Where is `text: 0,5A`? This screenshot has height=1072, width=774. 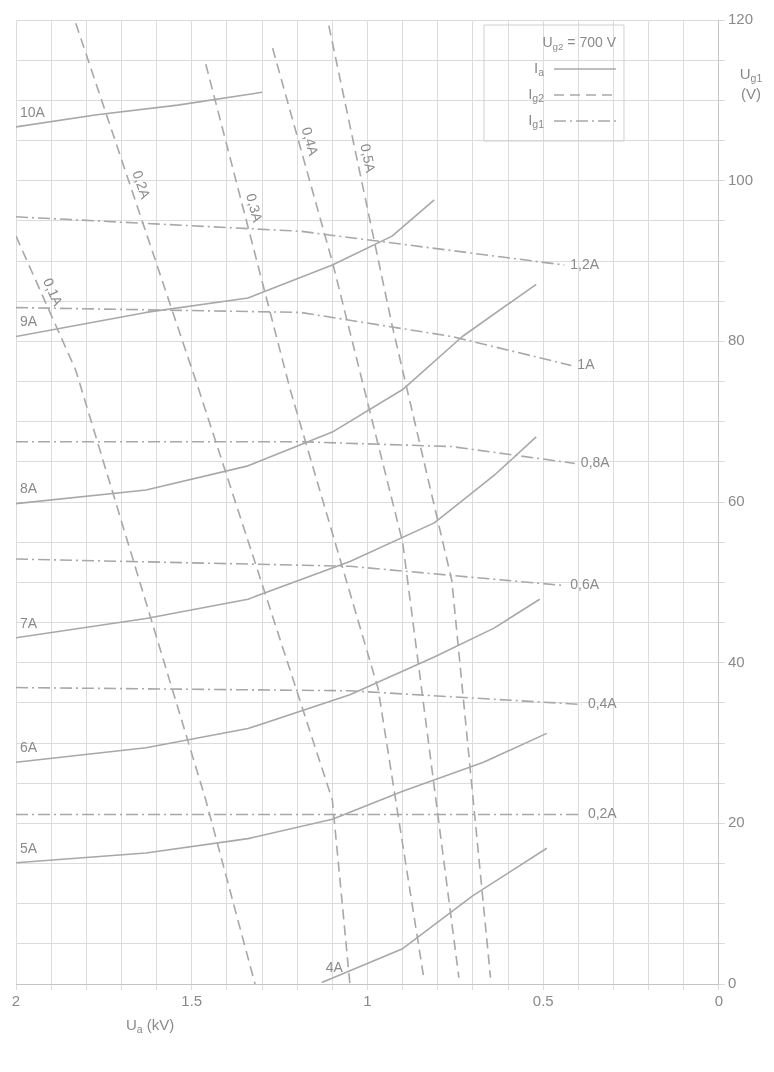
text: 0,5A is located at coordinates (368, 158).